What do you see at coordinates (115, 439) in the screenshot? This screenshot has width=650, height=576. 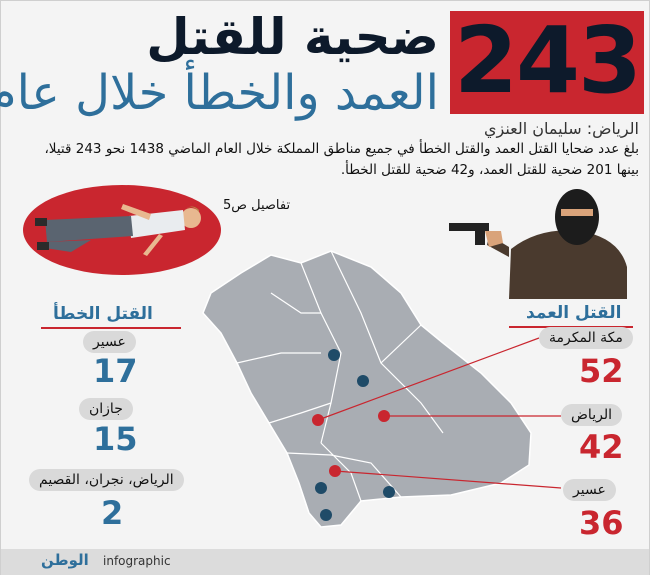 I see `unintentional-value-2: 15` at bounding box center [115, 439].